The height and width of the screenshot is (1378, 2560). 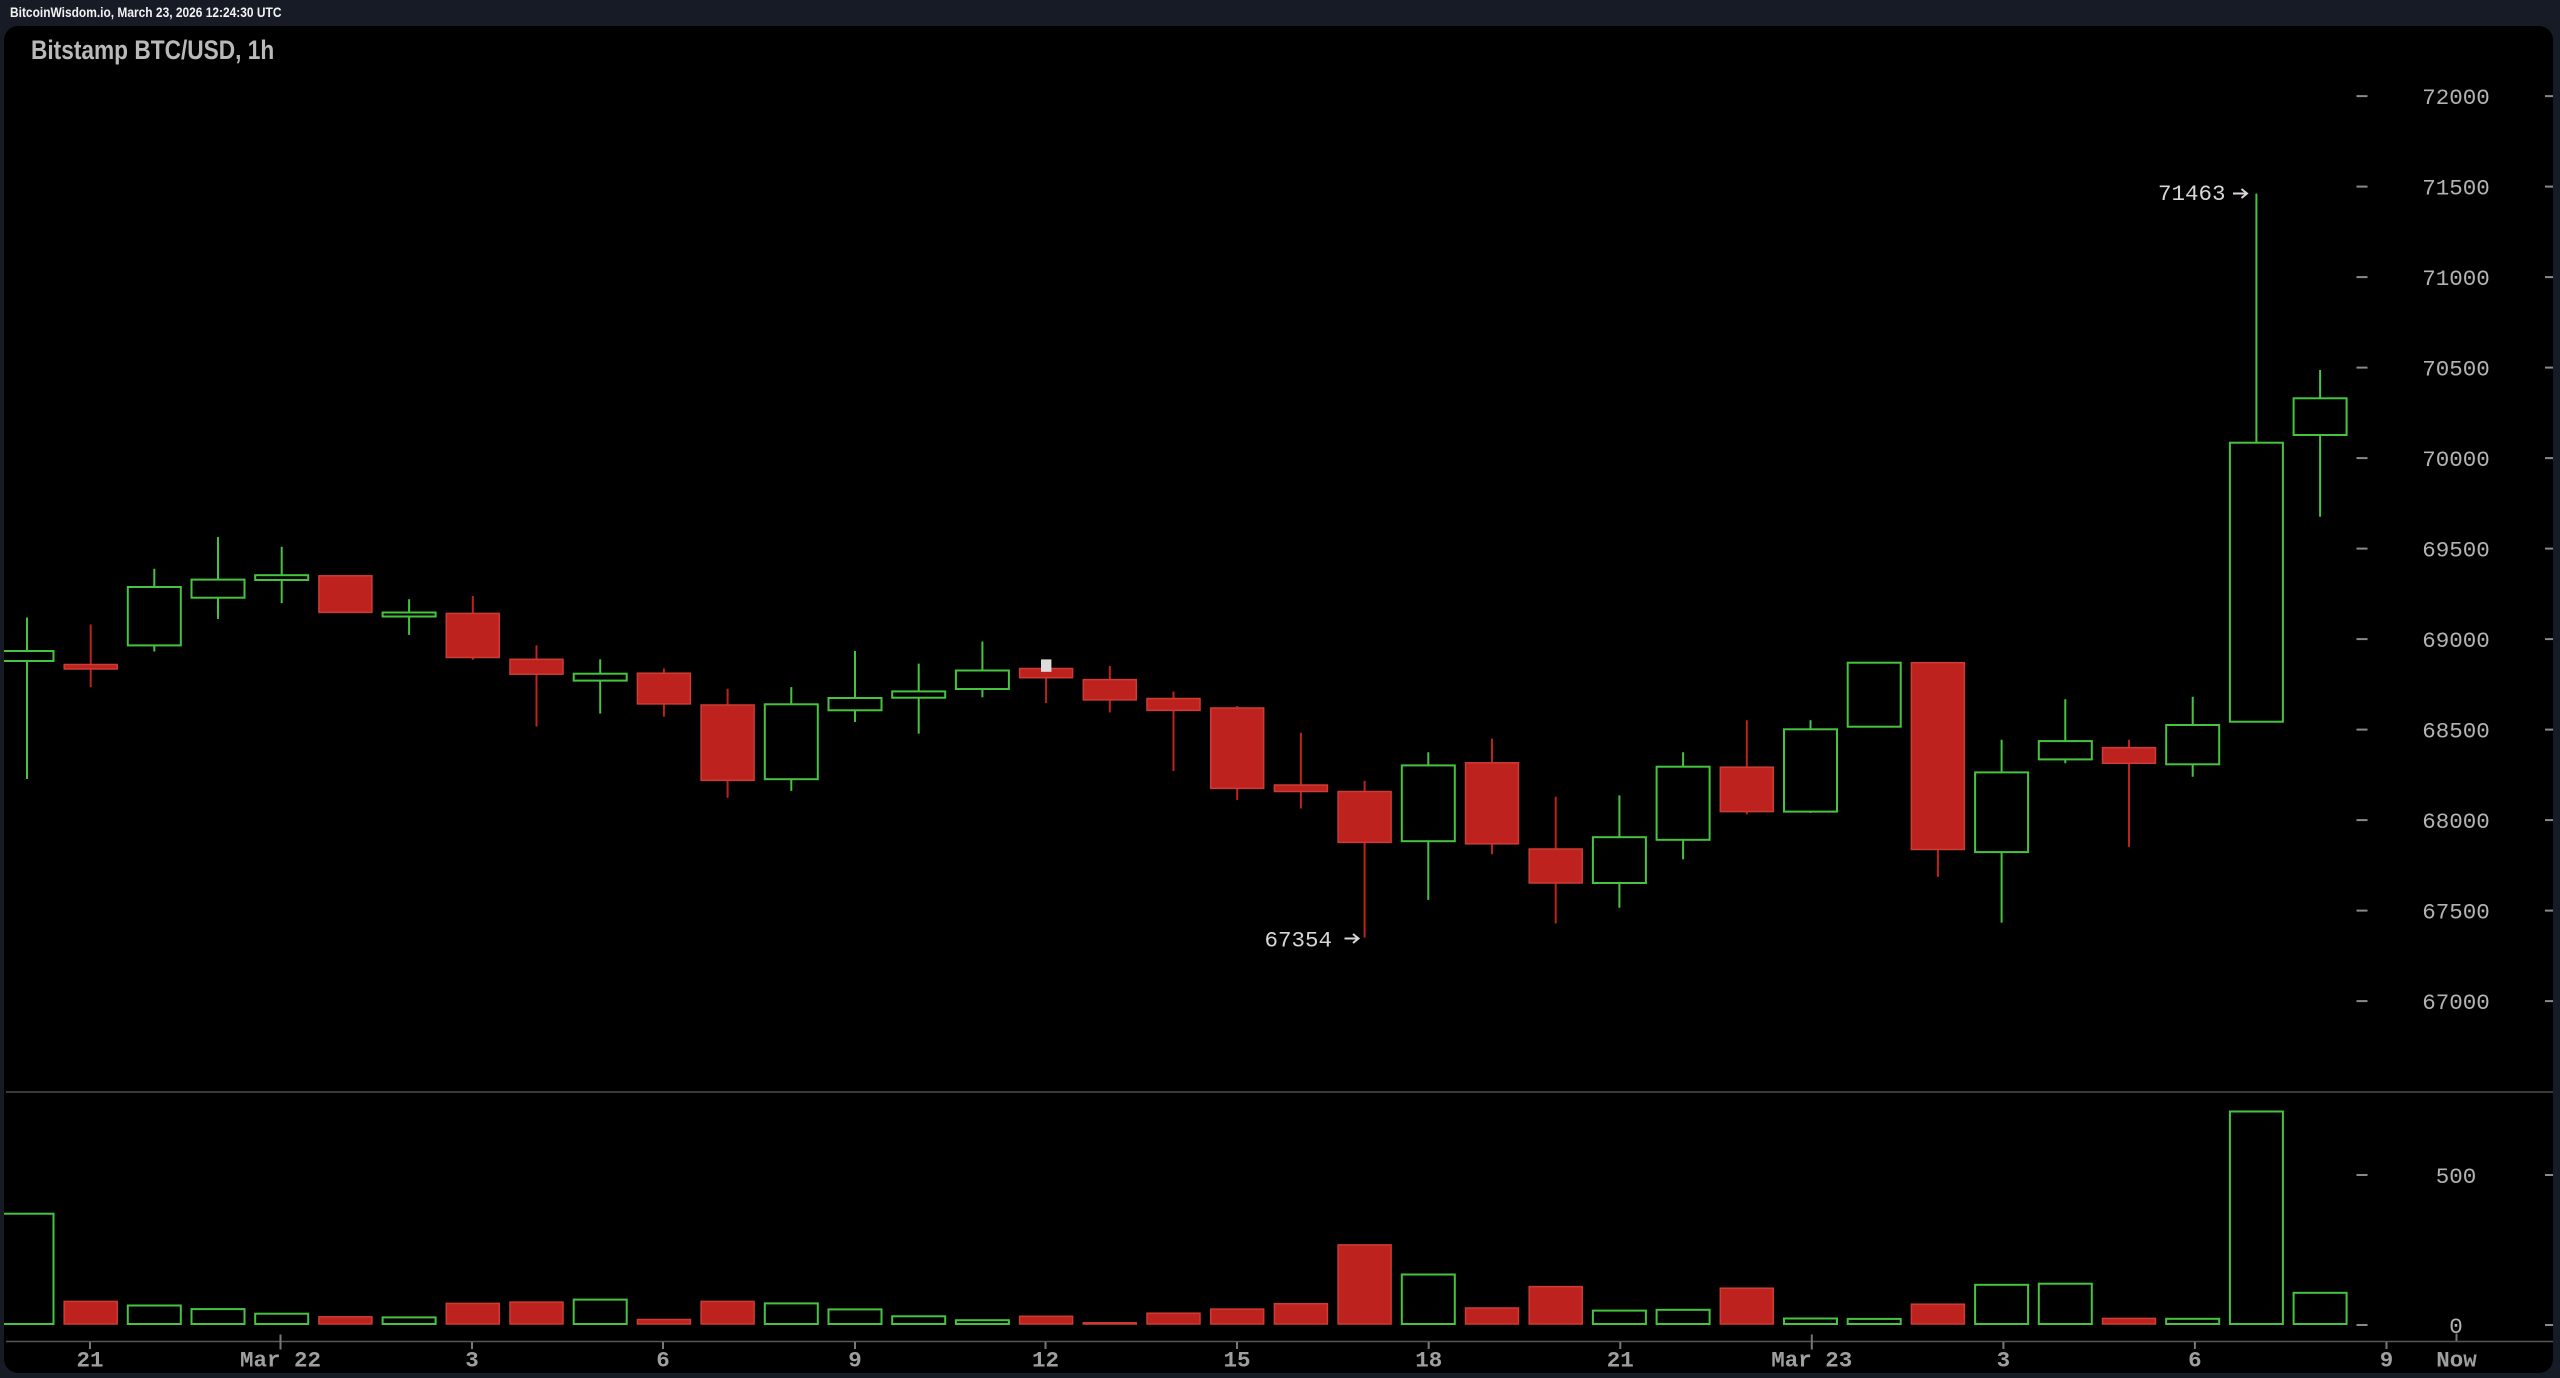 What do you see at coordinates (2456, 1177) in the screenshot?
I see `svg-text: 500` at bounding box center [2456, 1177].